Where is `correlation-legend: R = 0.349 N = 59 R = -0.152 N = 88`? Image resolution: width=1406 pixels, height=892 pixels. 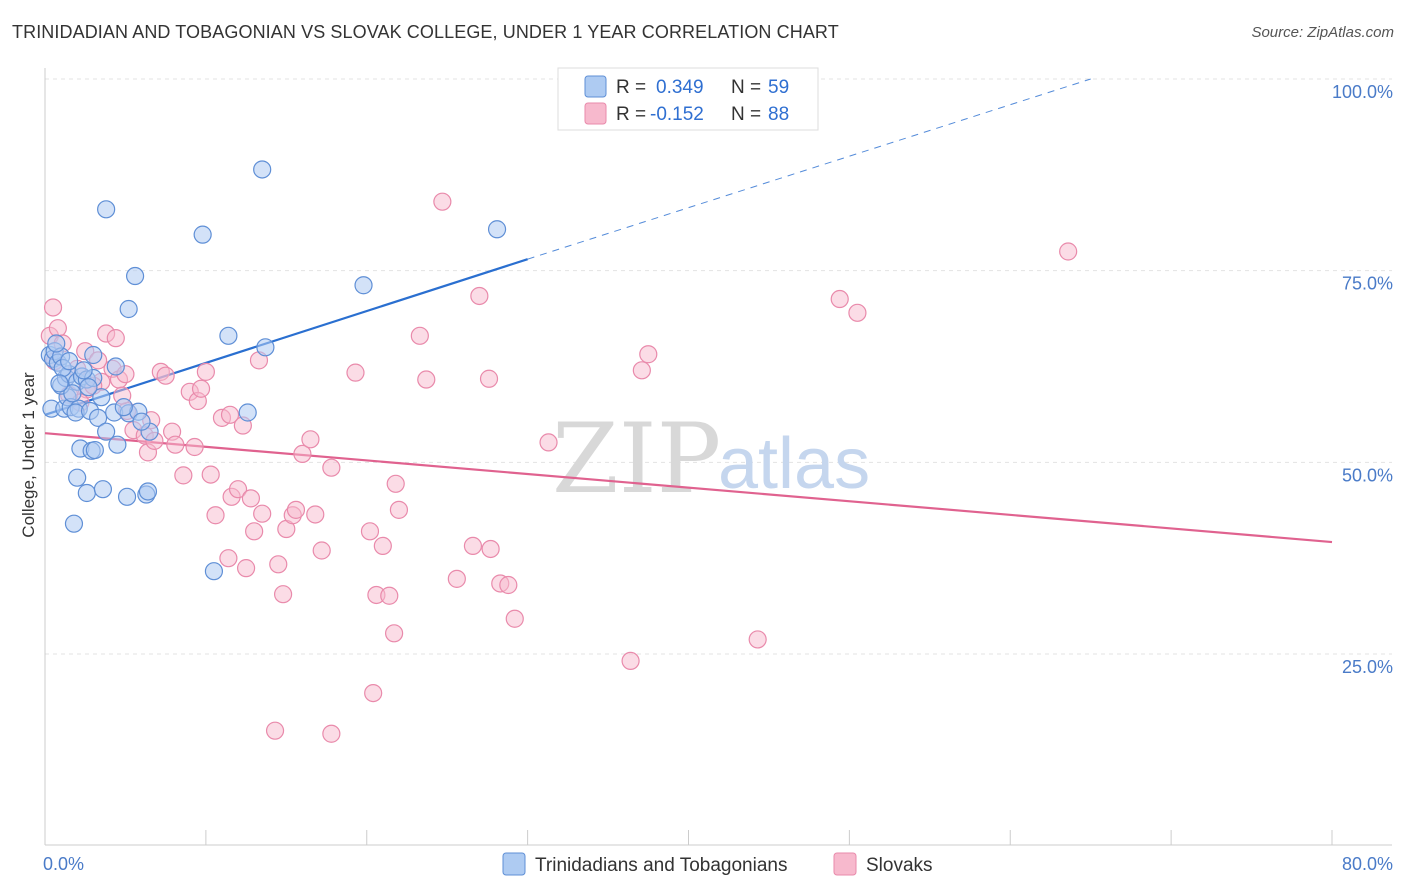 correlation-legend: R = 0.349 N = 59 R = -0.152 N = 88 is located at coordinates (688, 99).